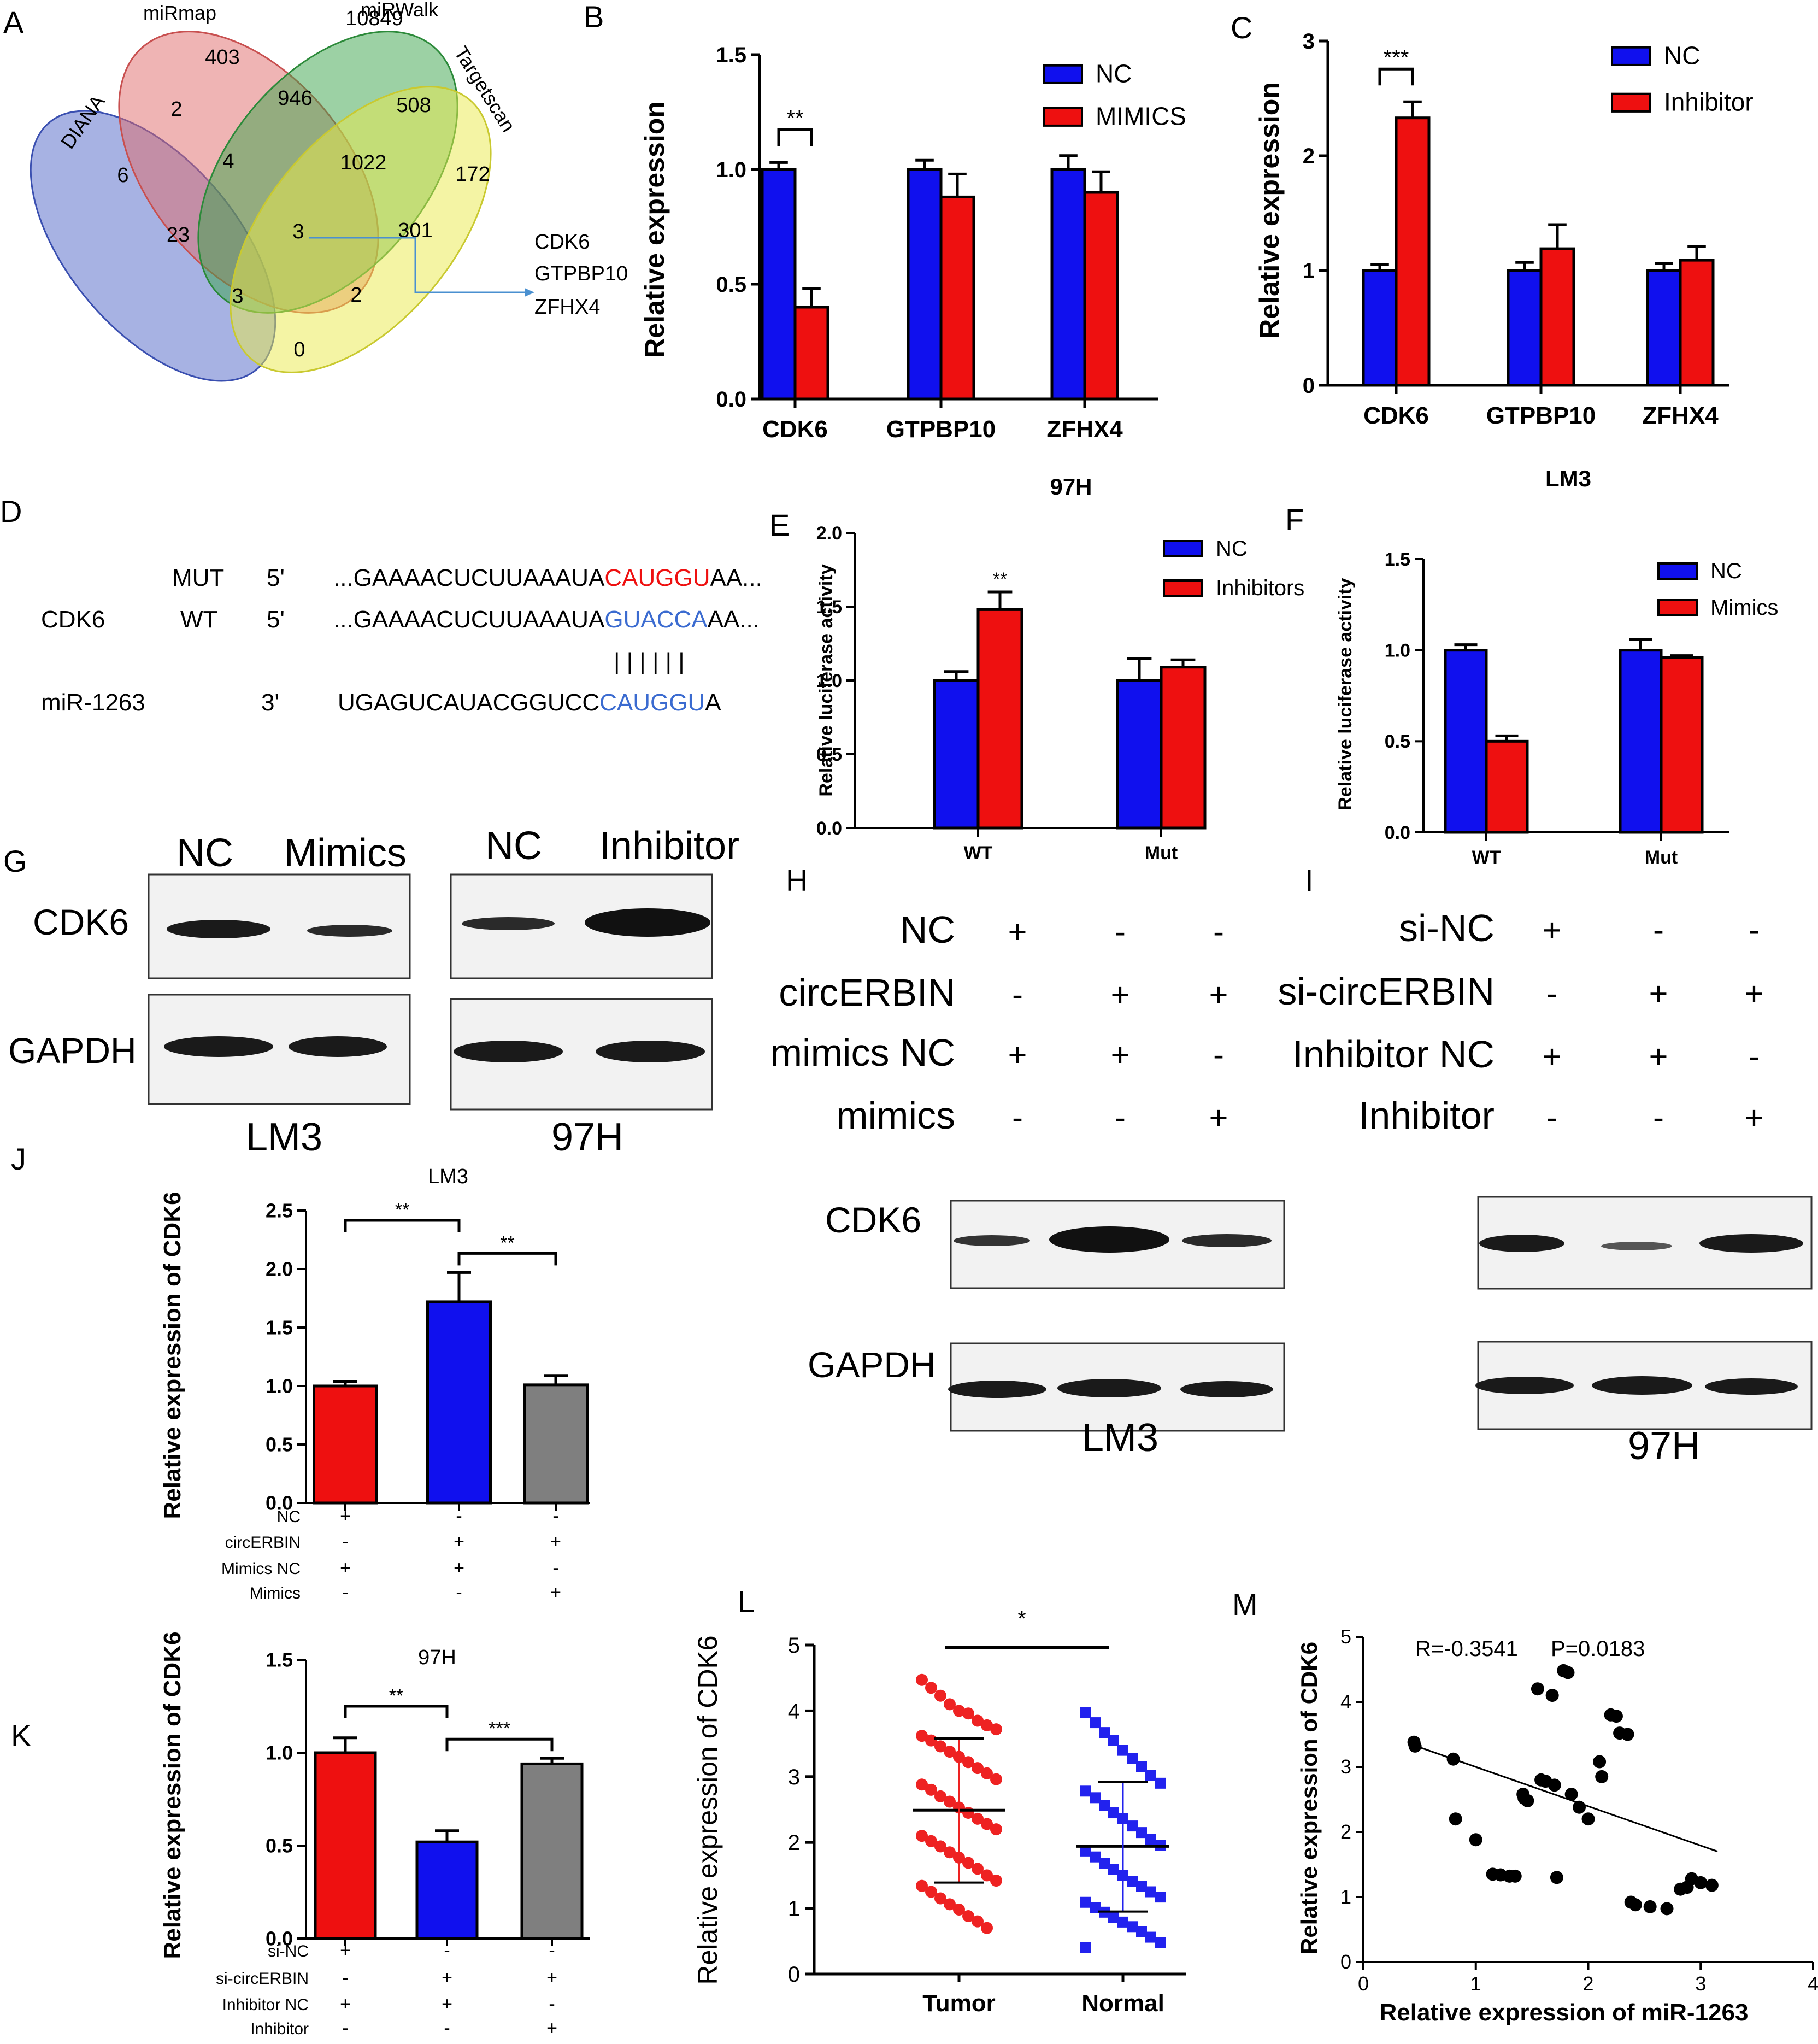  Describe the element at coordinates (1587, 1983) in the screenshot. I see `x-tick-label: 2` at that location.